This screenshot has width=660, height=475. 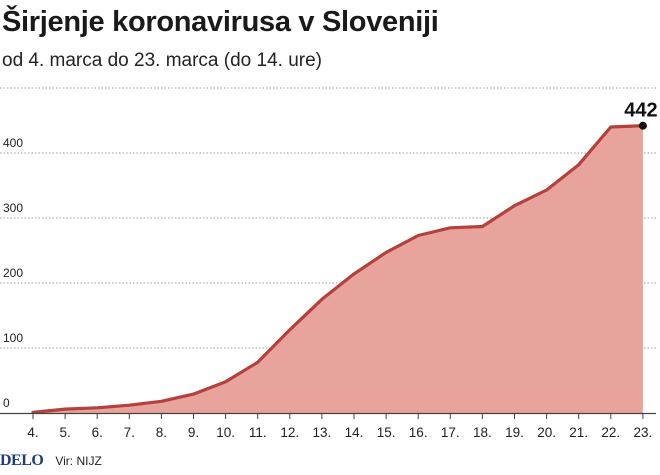 I want to click on final-value-label: 442, so click(x=640, y=111).